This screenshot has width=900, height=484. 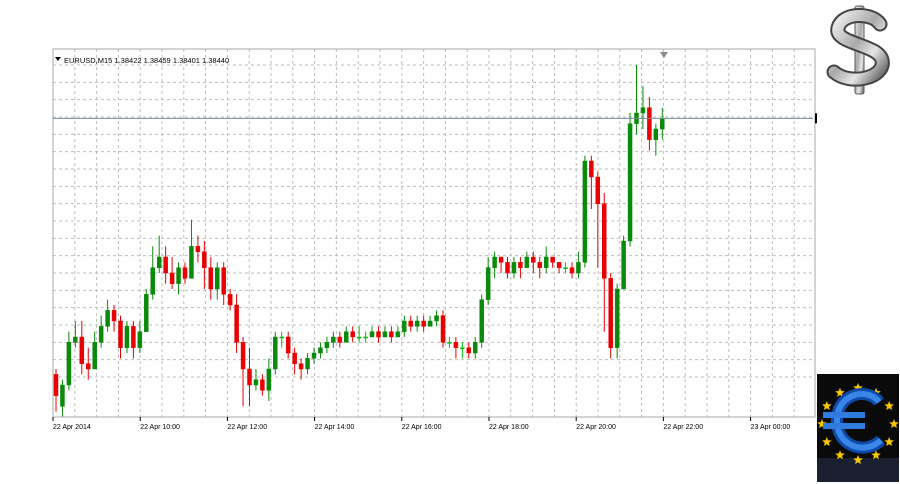 I want to click on euro-sign-icon, so click(x=858, y=428).